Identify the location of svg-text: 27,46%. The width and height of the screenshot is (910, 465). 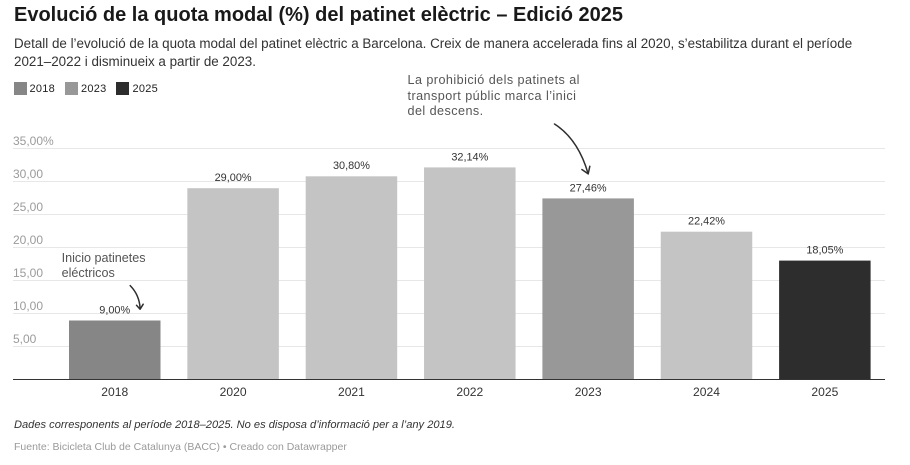
(588, 188).